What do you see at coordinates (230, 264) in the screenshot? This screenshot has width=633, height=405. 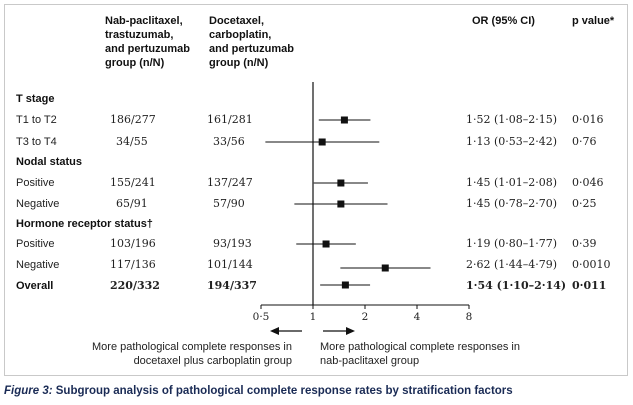 I see `row-g2-value: 101/144` at bounding box center [230, 264].